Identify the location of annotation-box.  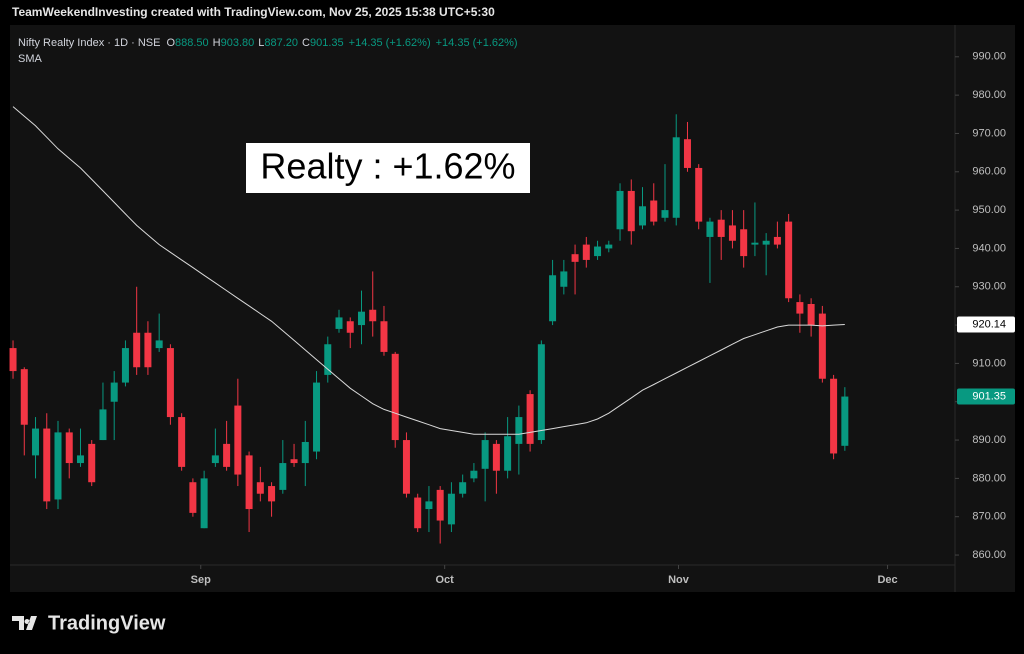
(388, 168).